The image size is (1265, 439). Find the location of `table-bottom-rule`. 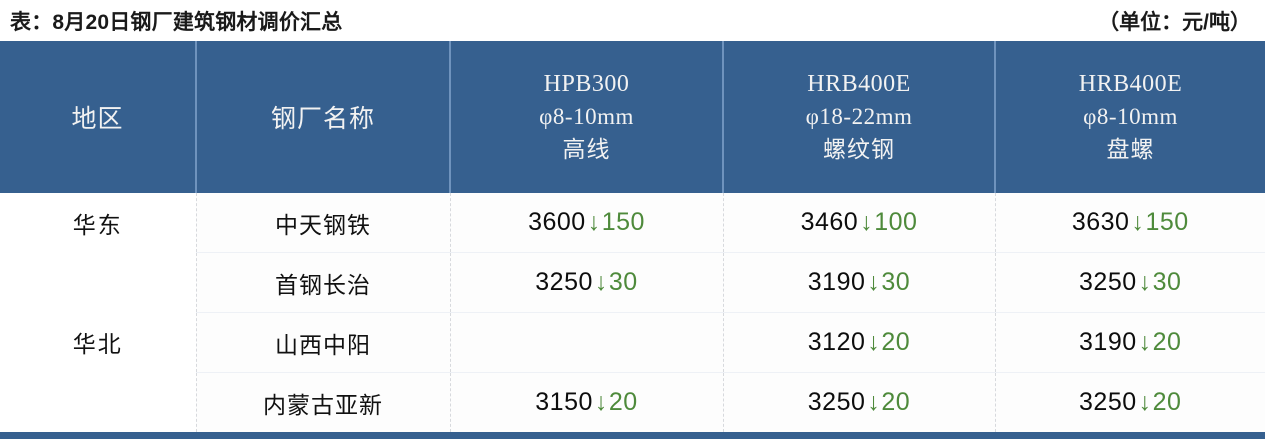

table-bottom-rule is located at coordinates (632, 435).